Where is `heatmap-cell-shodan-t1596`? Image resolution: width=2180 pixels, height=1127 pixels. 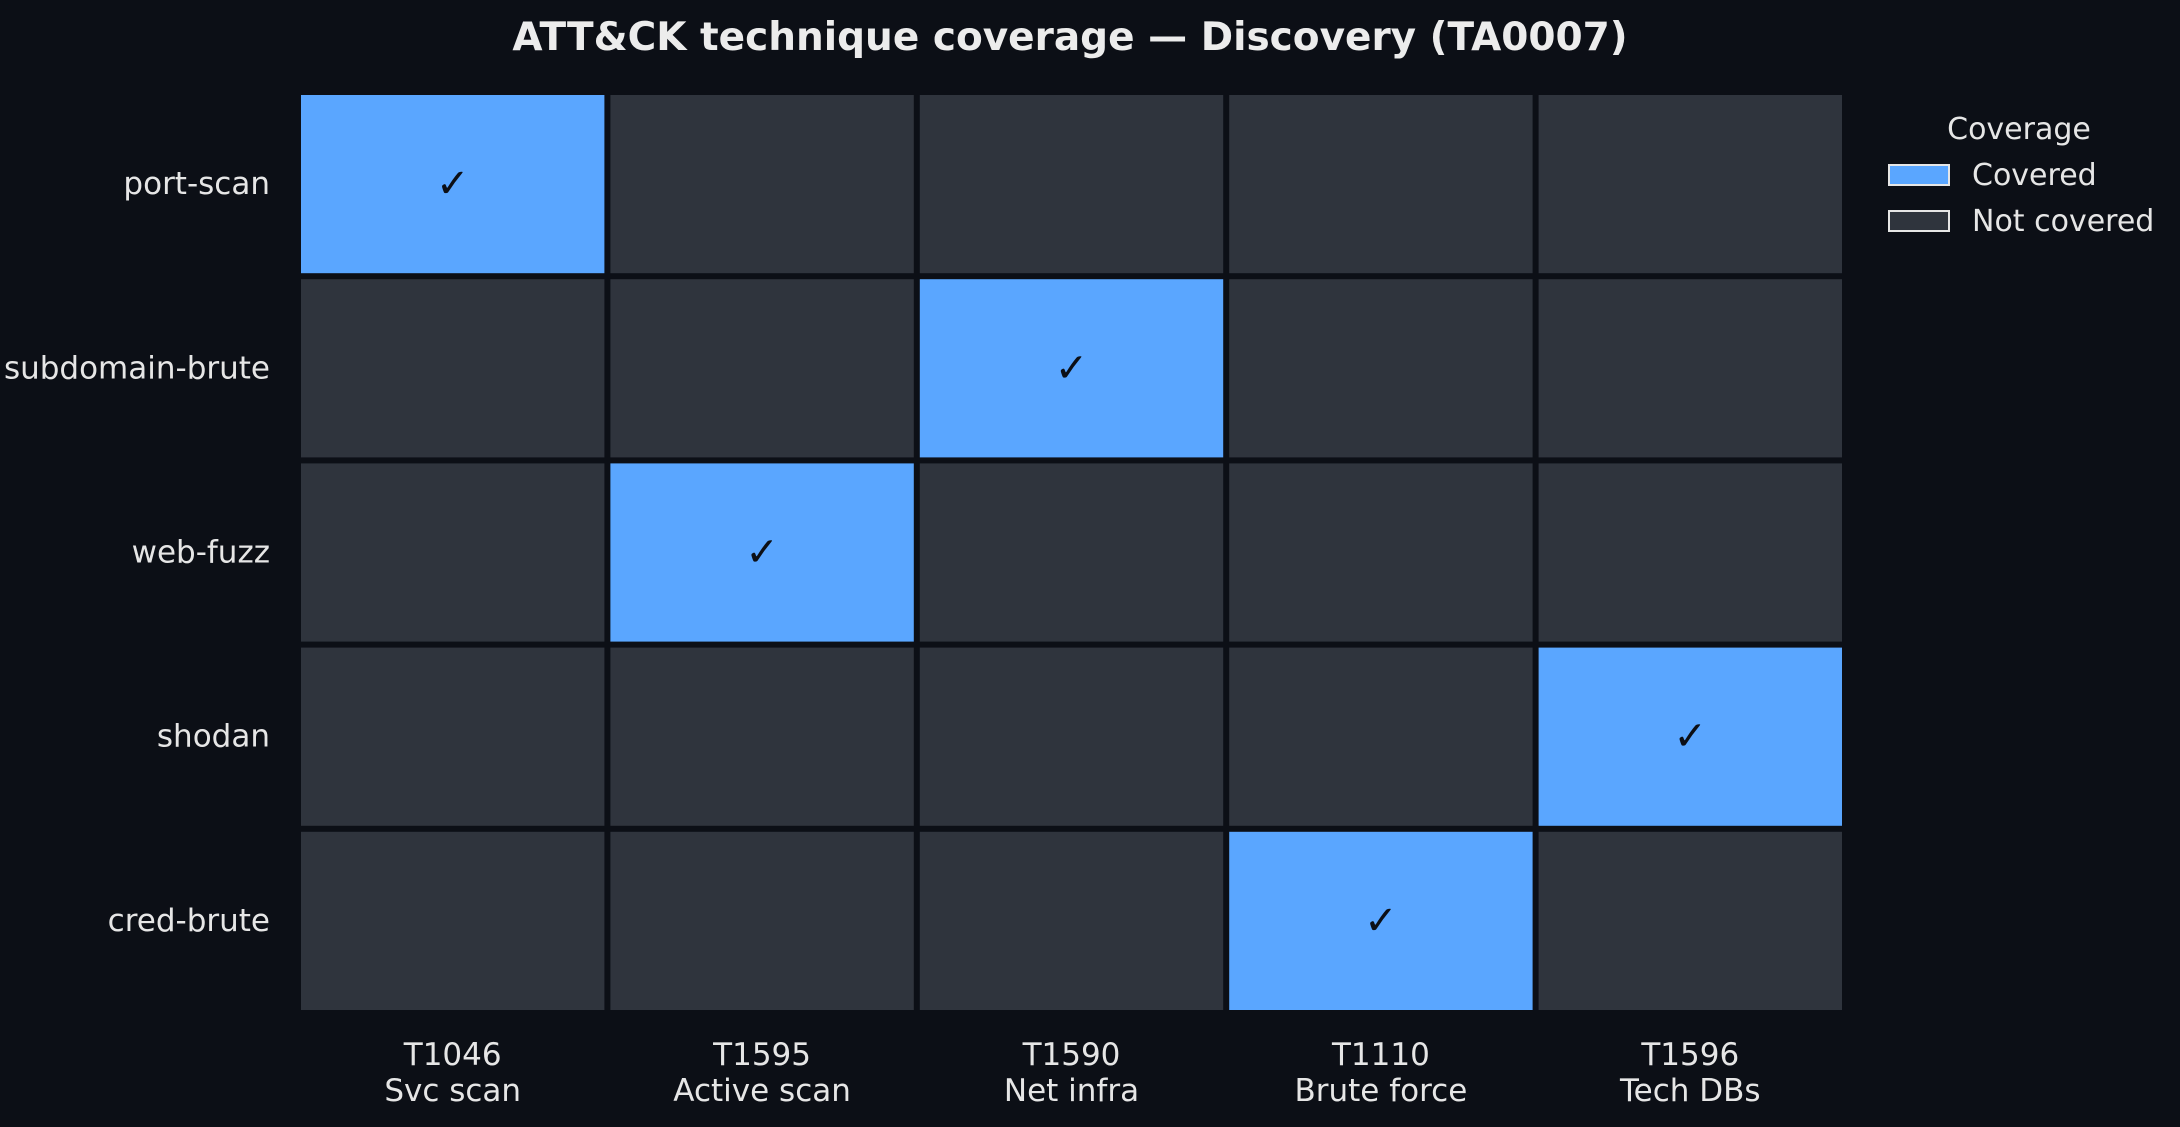
heatmap-cell-shodan-t1596 is located at coordinates (1690, 736).